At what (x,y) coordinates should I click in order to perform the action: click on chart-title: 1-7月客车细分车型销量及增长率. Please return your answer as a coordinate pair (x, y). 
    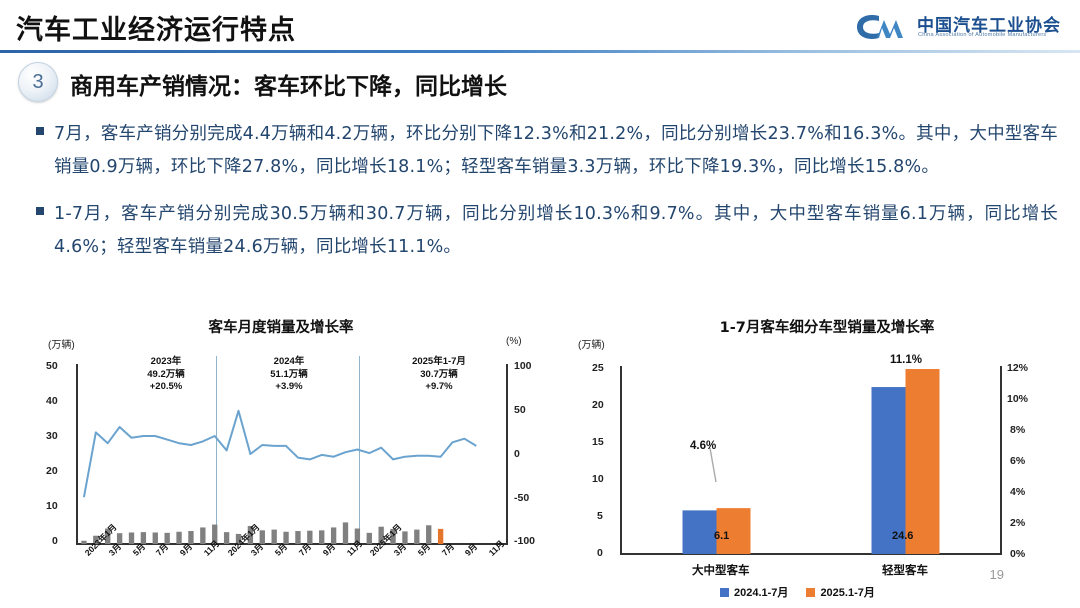
    Looking at the image, I should click on (827, 328).